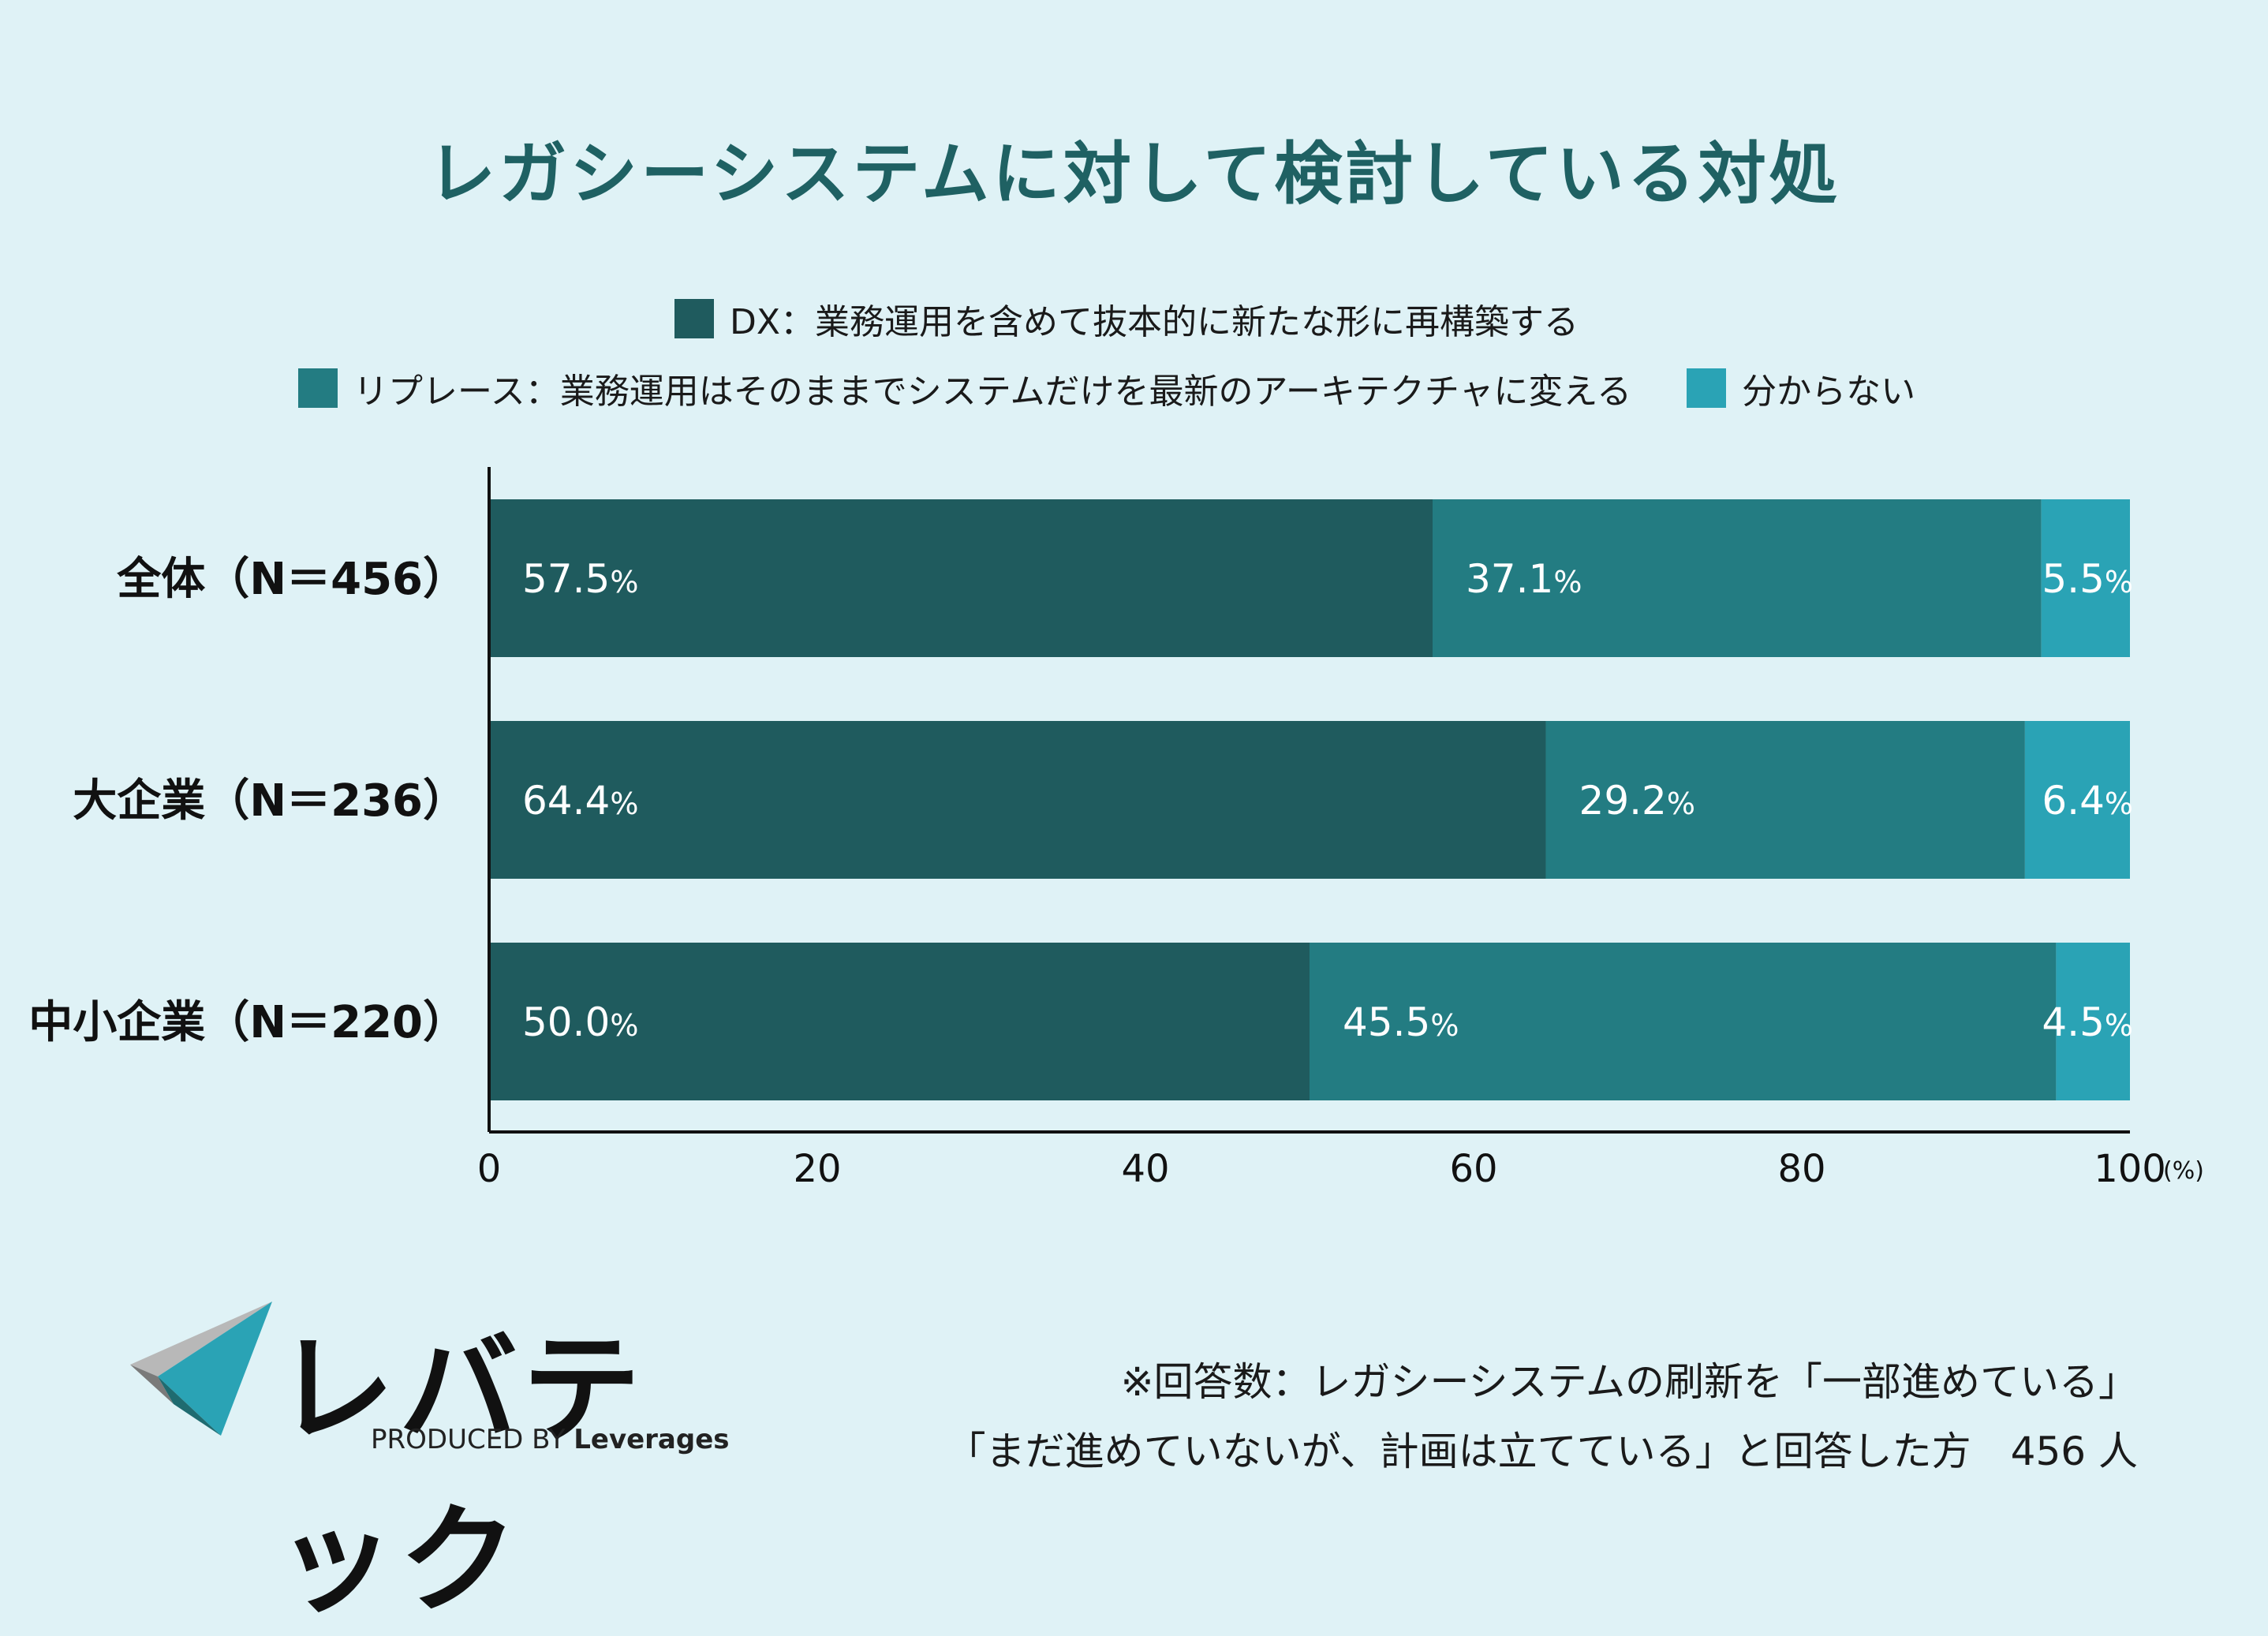 The height and width of the screenshot is (1636, 2268). I want to click on legend-swatch-replace, so click(318, 388).